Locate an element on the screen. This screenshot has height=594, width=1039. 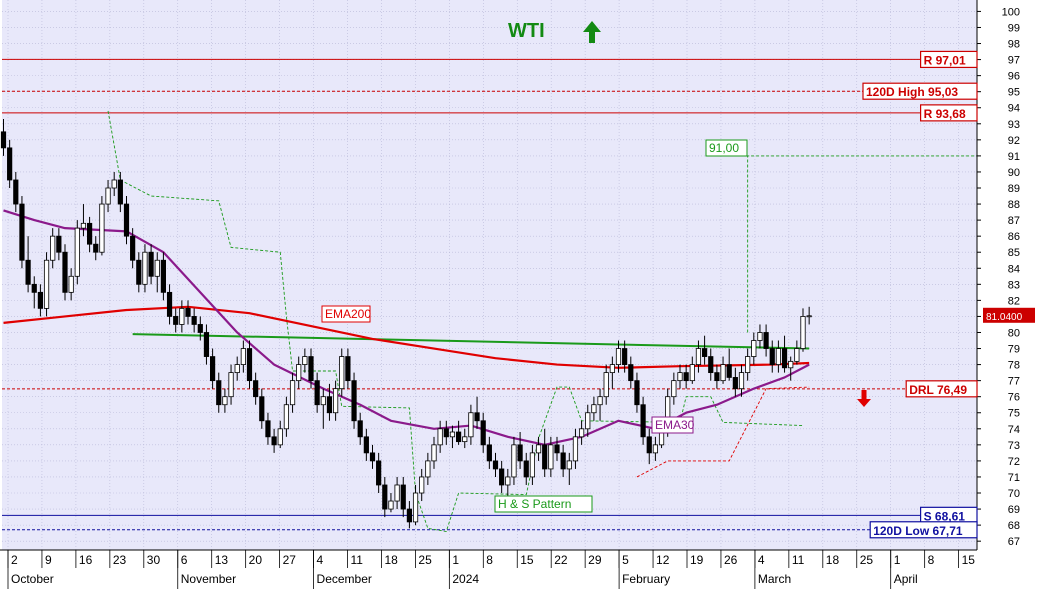
y-tick-label: 100 is located at coordinates (1011, 12).